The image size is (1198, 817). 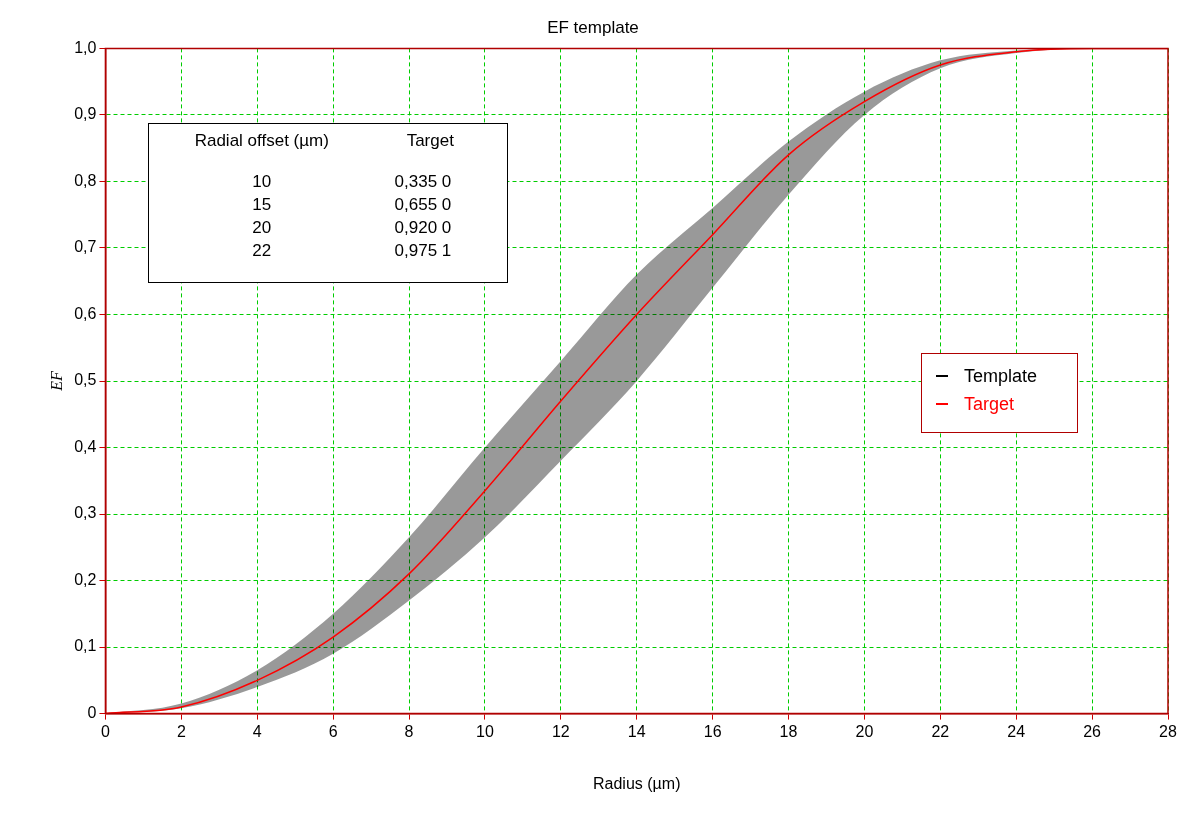 What do you see at coordinates (262, 181) in the screenshot?
I see `annotation: 10` at bounding box center [262, 181].